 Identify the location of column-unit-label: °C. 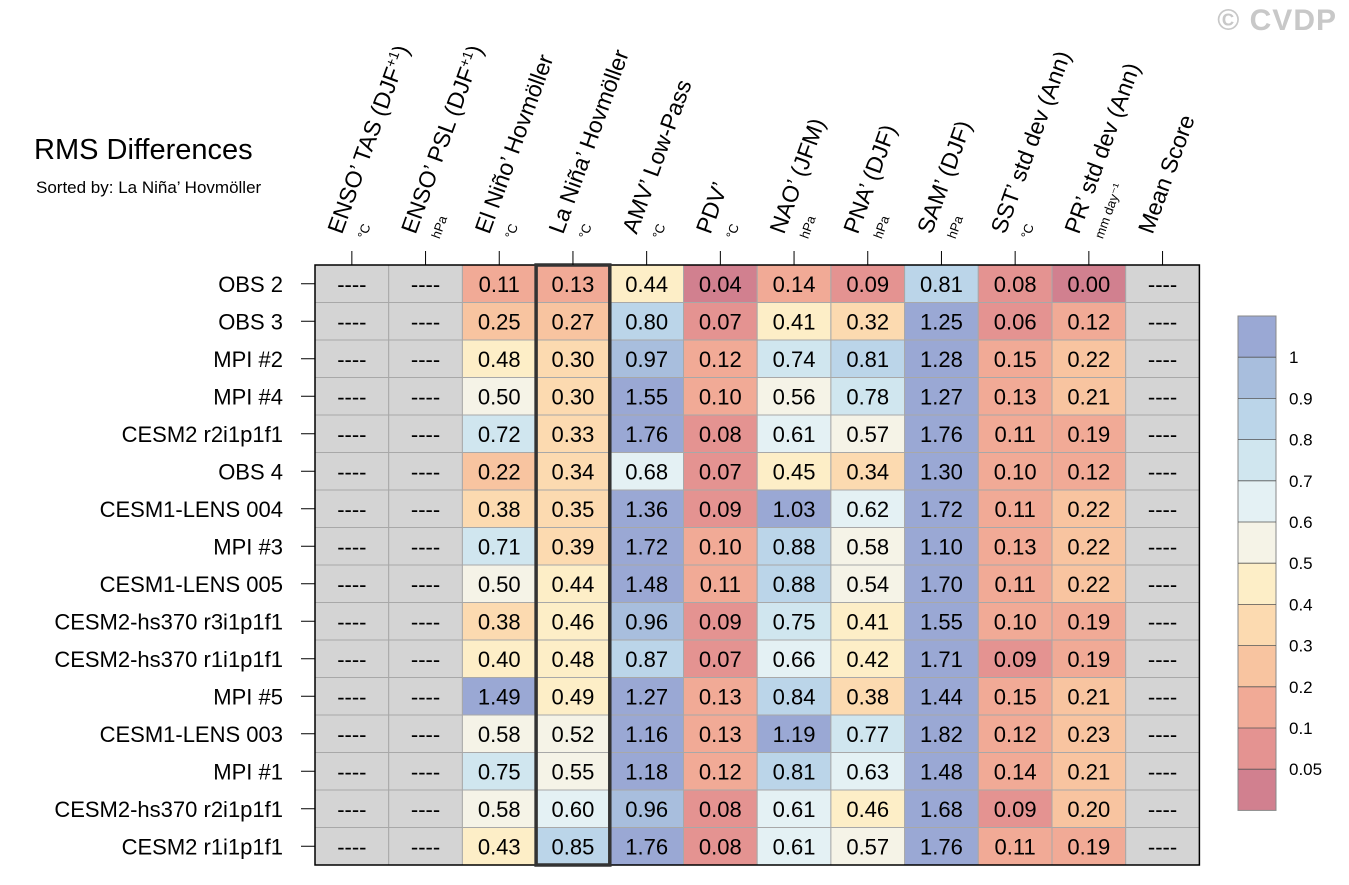
(585, 231).